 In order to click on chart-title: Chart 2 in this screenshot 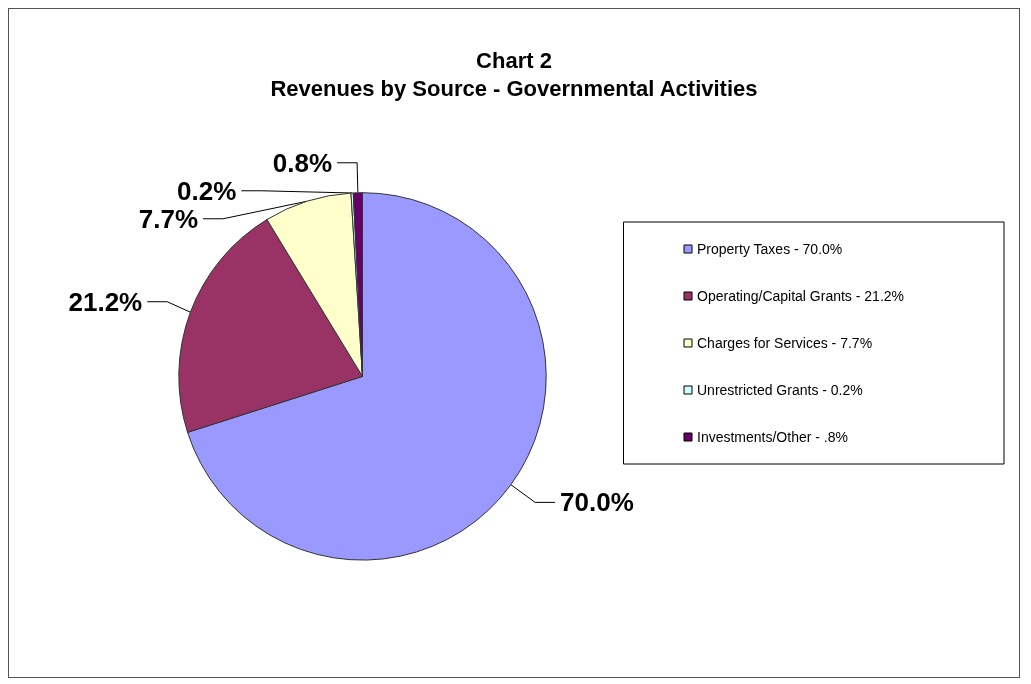, I will do `click(514, 60)`.